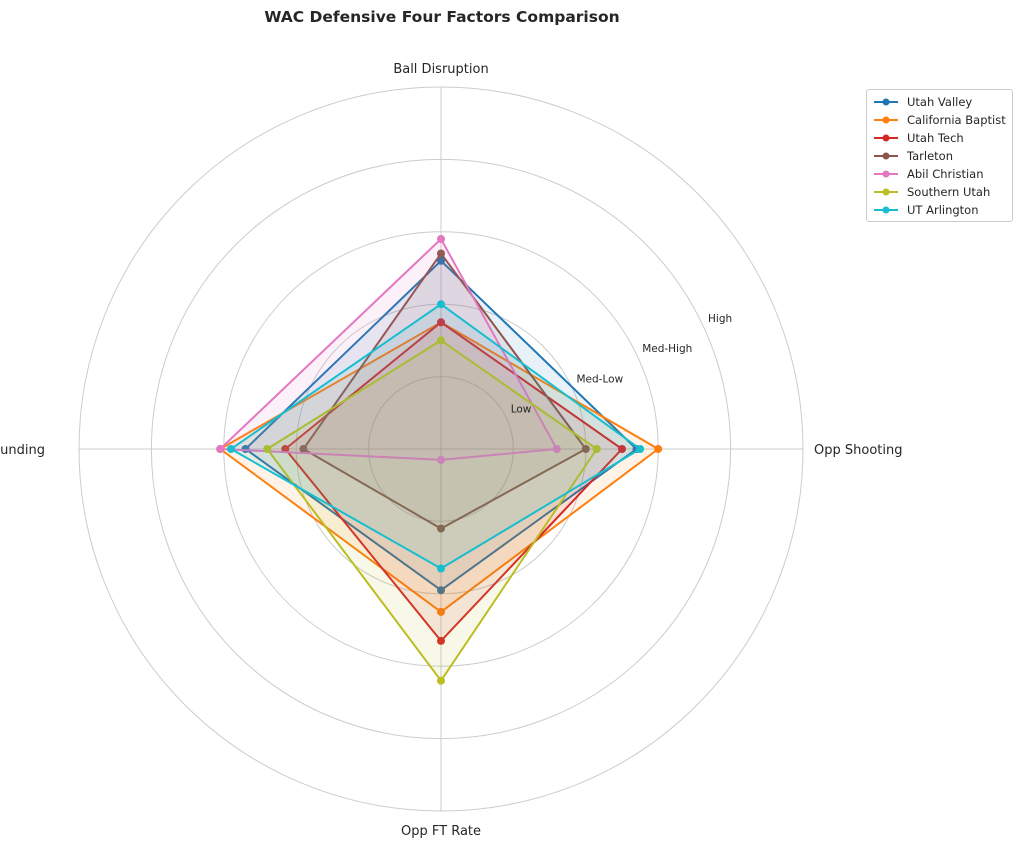 The image size is (1024, 844). I want to click on radial-tick-label-4: High, so click(720, 319).